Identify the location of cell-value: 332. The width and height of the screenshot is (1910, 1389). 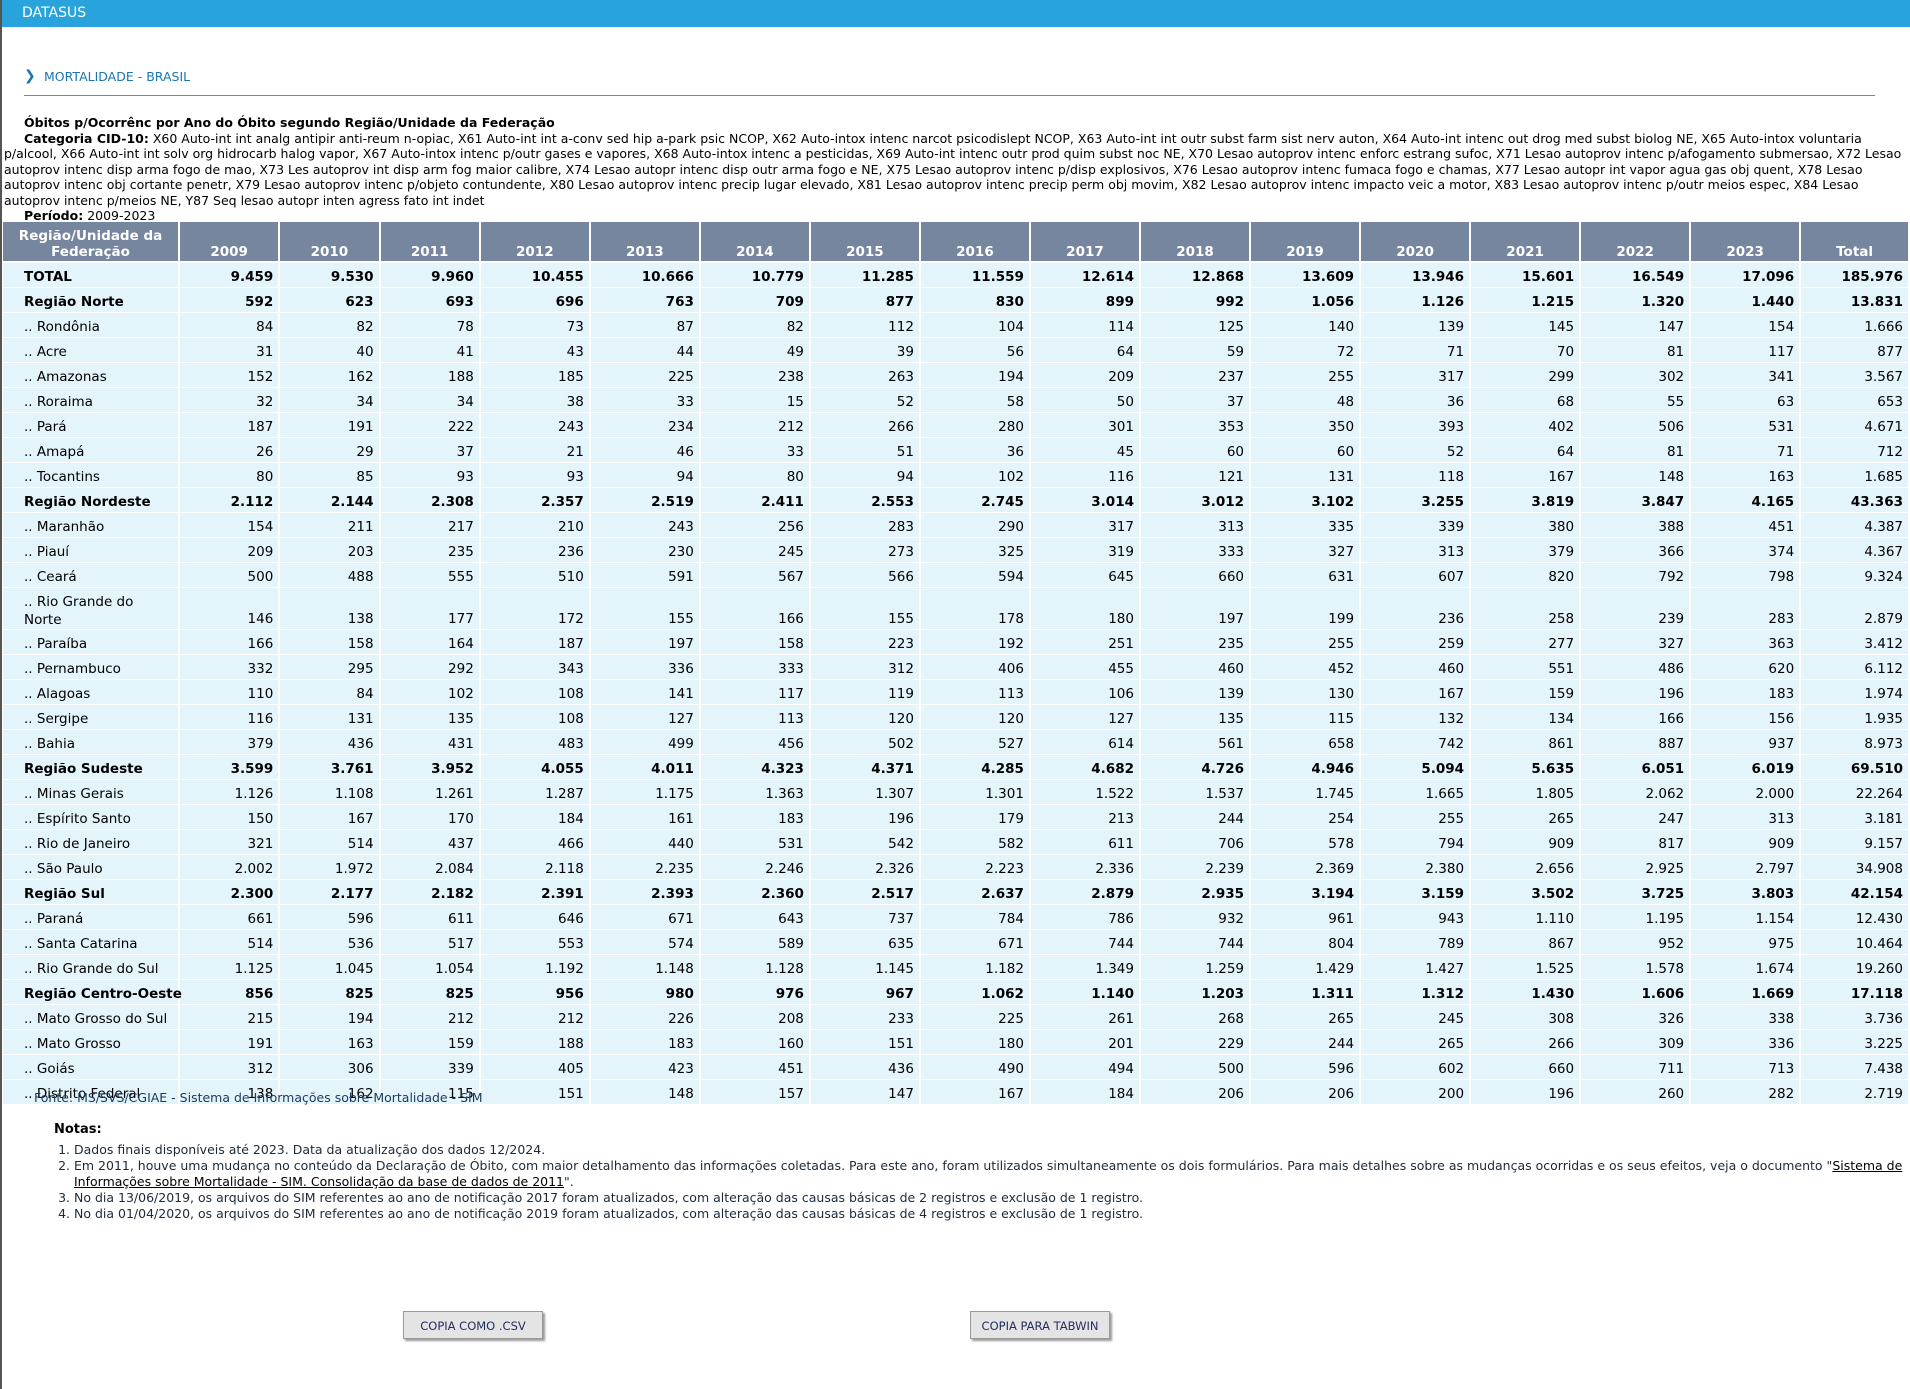
(230, 667).